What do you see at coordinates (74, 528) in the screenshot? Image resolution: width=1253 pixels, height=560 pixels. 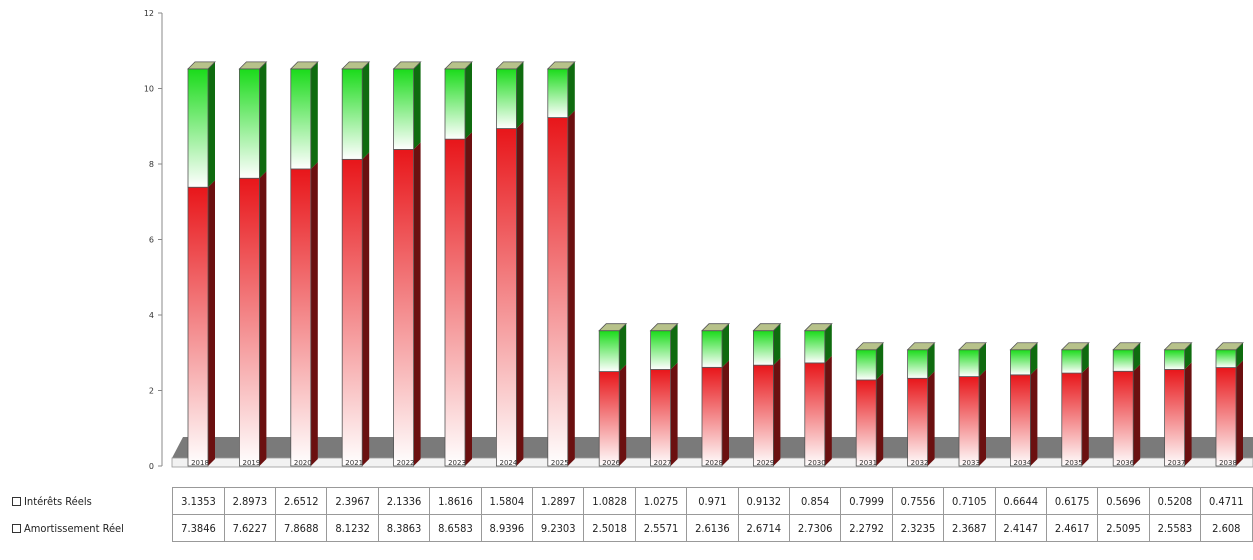 I see `legend-label: Amortissement Réel` at bounding box center [74, 528].